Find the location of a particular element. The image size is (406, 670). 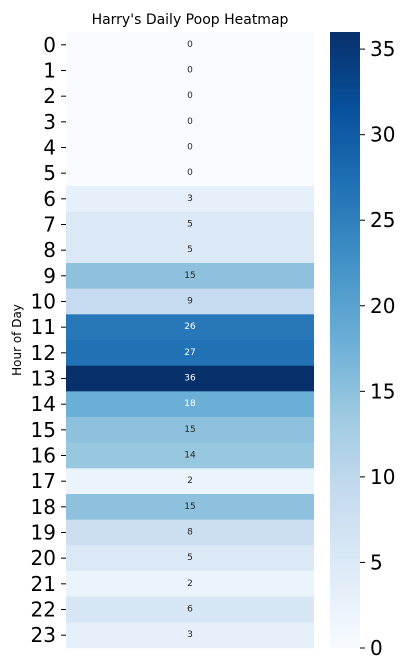

y-tick-label: 20 is located at coordinates (43, 558).